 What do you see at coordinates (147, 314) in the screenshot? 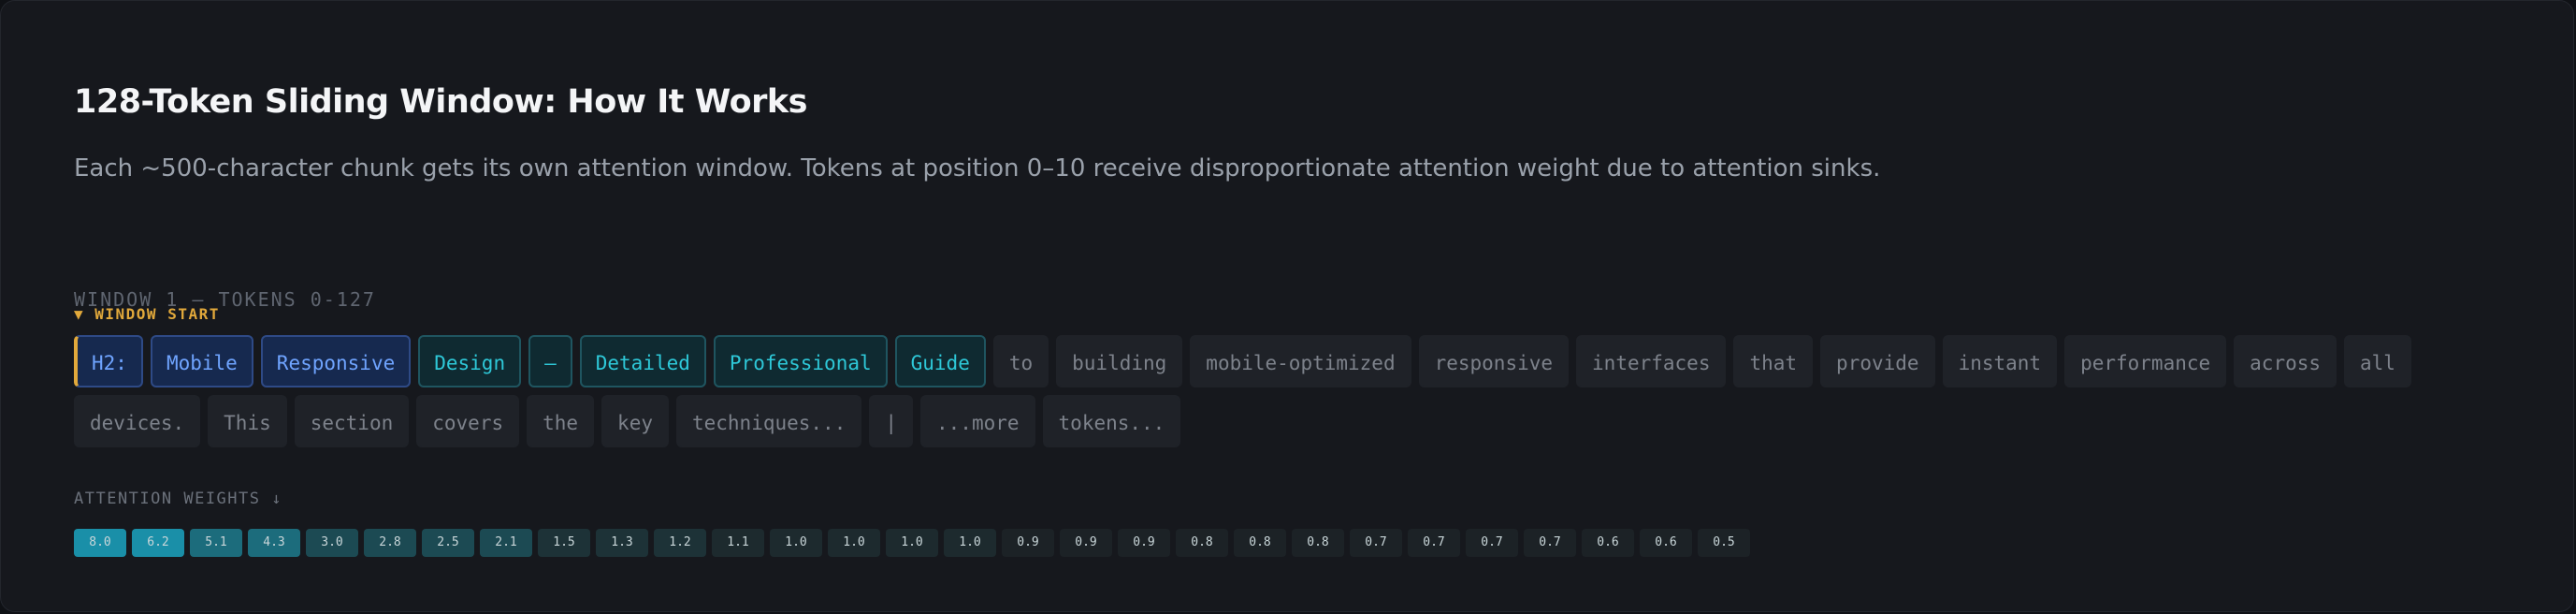
I see `window-start-marker: ▼ WINDOW START` at bounding box center [147, 314].